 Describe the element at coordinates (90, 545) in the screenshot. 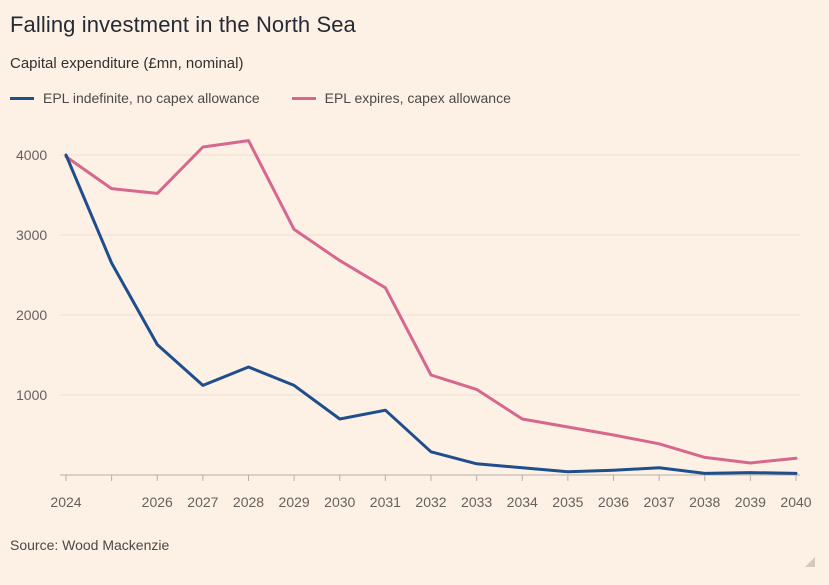

I see `chart-source: Source: Wood Mackenzie` at that location.